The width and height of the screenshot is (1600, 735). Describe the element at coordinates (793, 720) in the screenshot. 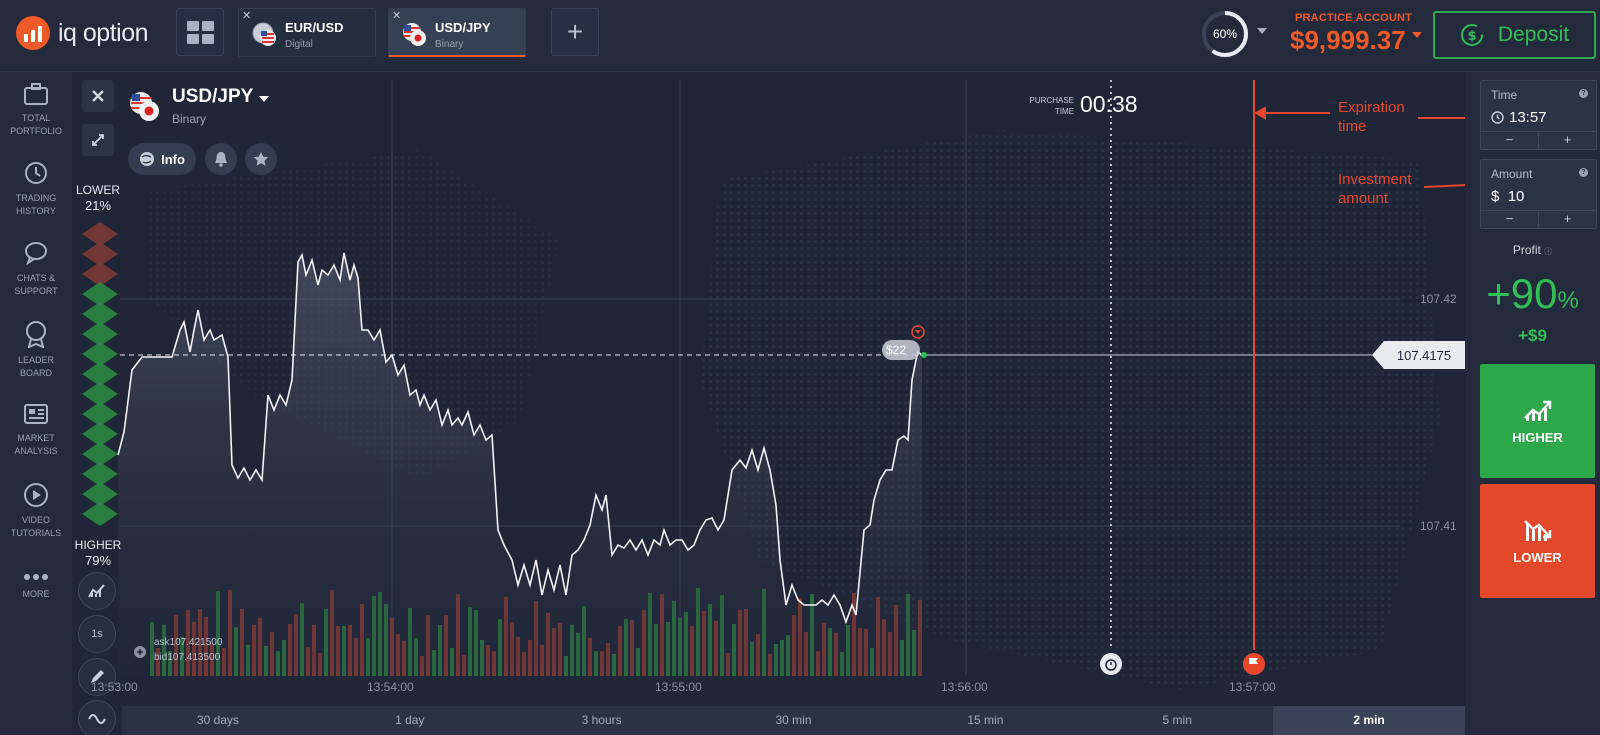

I see `period-option: 30 min` at that location.